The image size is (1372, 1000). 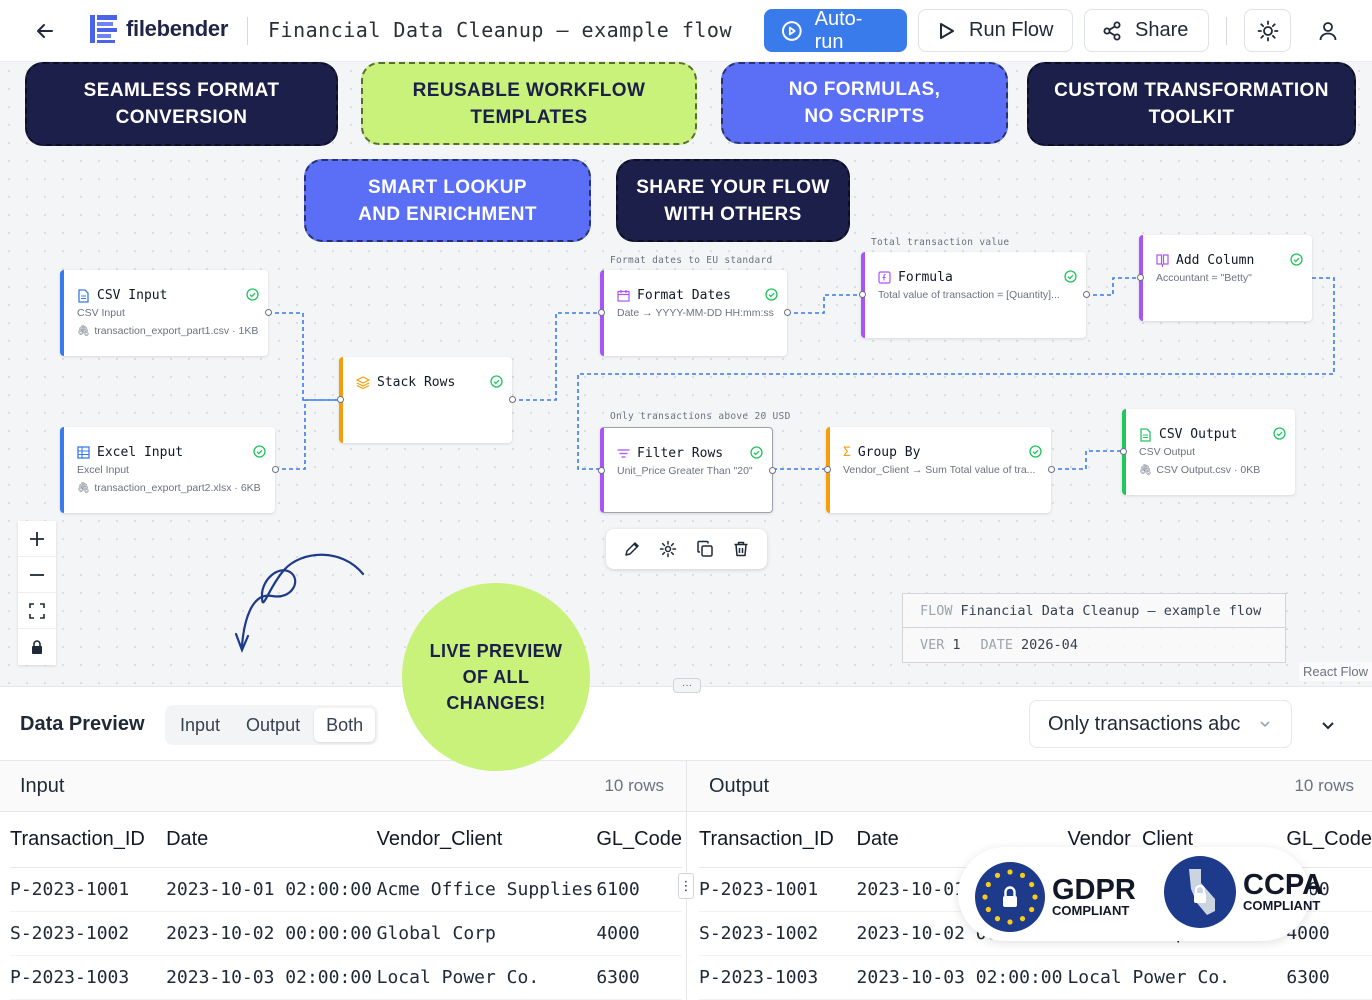 I want to click on duplicate-button, so click(x=705, y=549).